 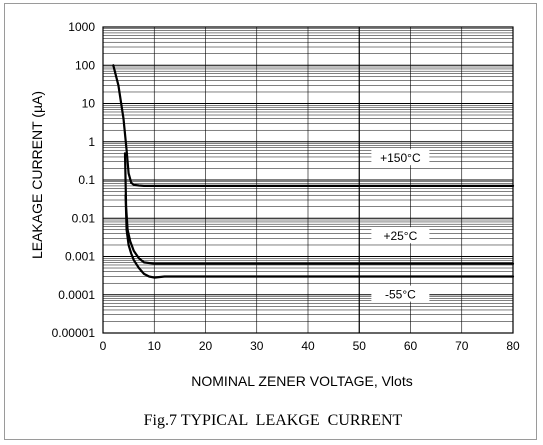 What do you see at coordinates (462, 346) in the screenshot?
I see `x-tick-label: 70` at bounding box center [462, 346].